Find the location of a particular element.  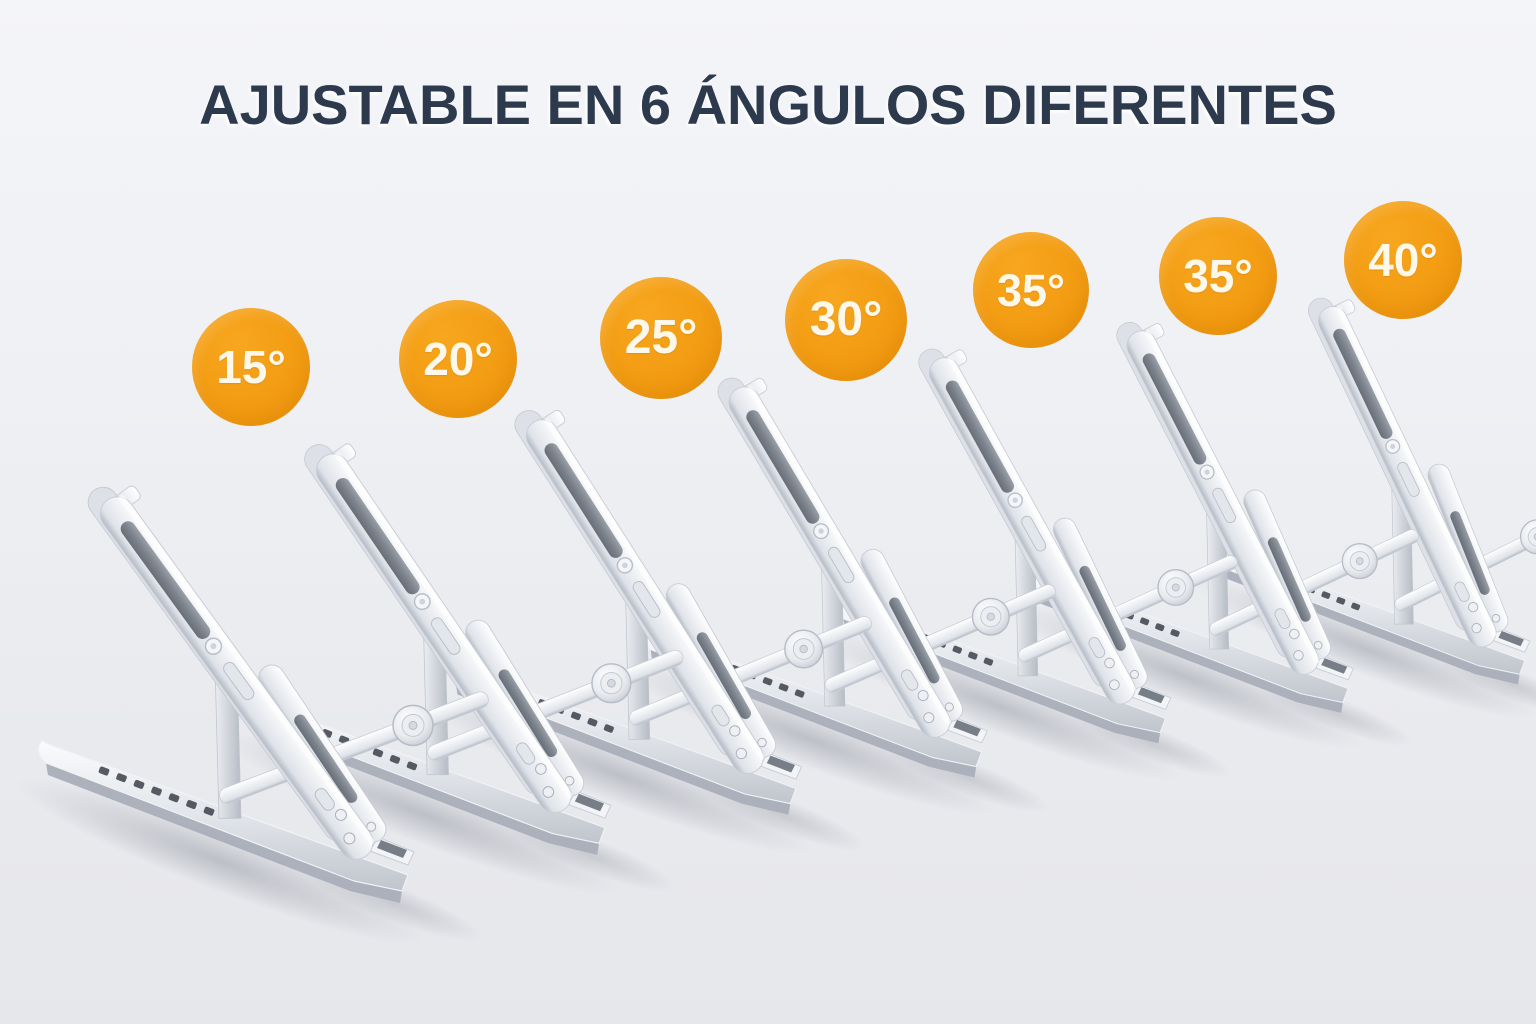

angle-badge: 40° is located at coordinates (1403, 260).